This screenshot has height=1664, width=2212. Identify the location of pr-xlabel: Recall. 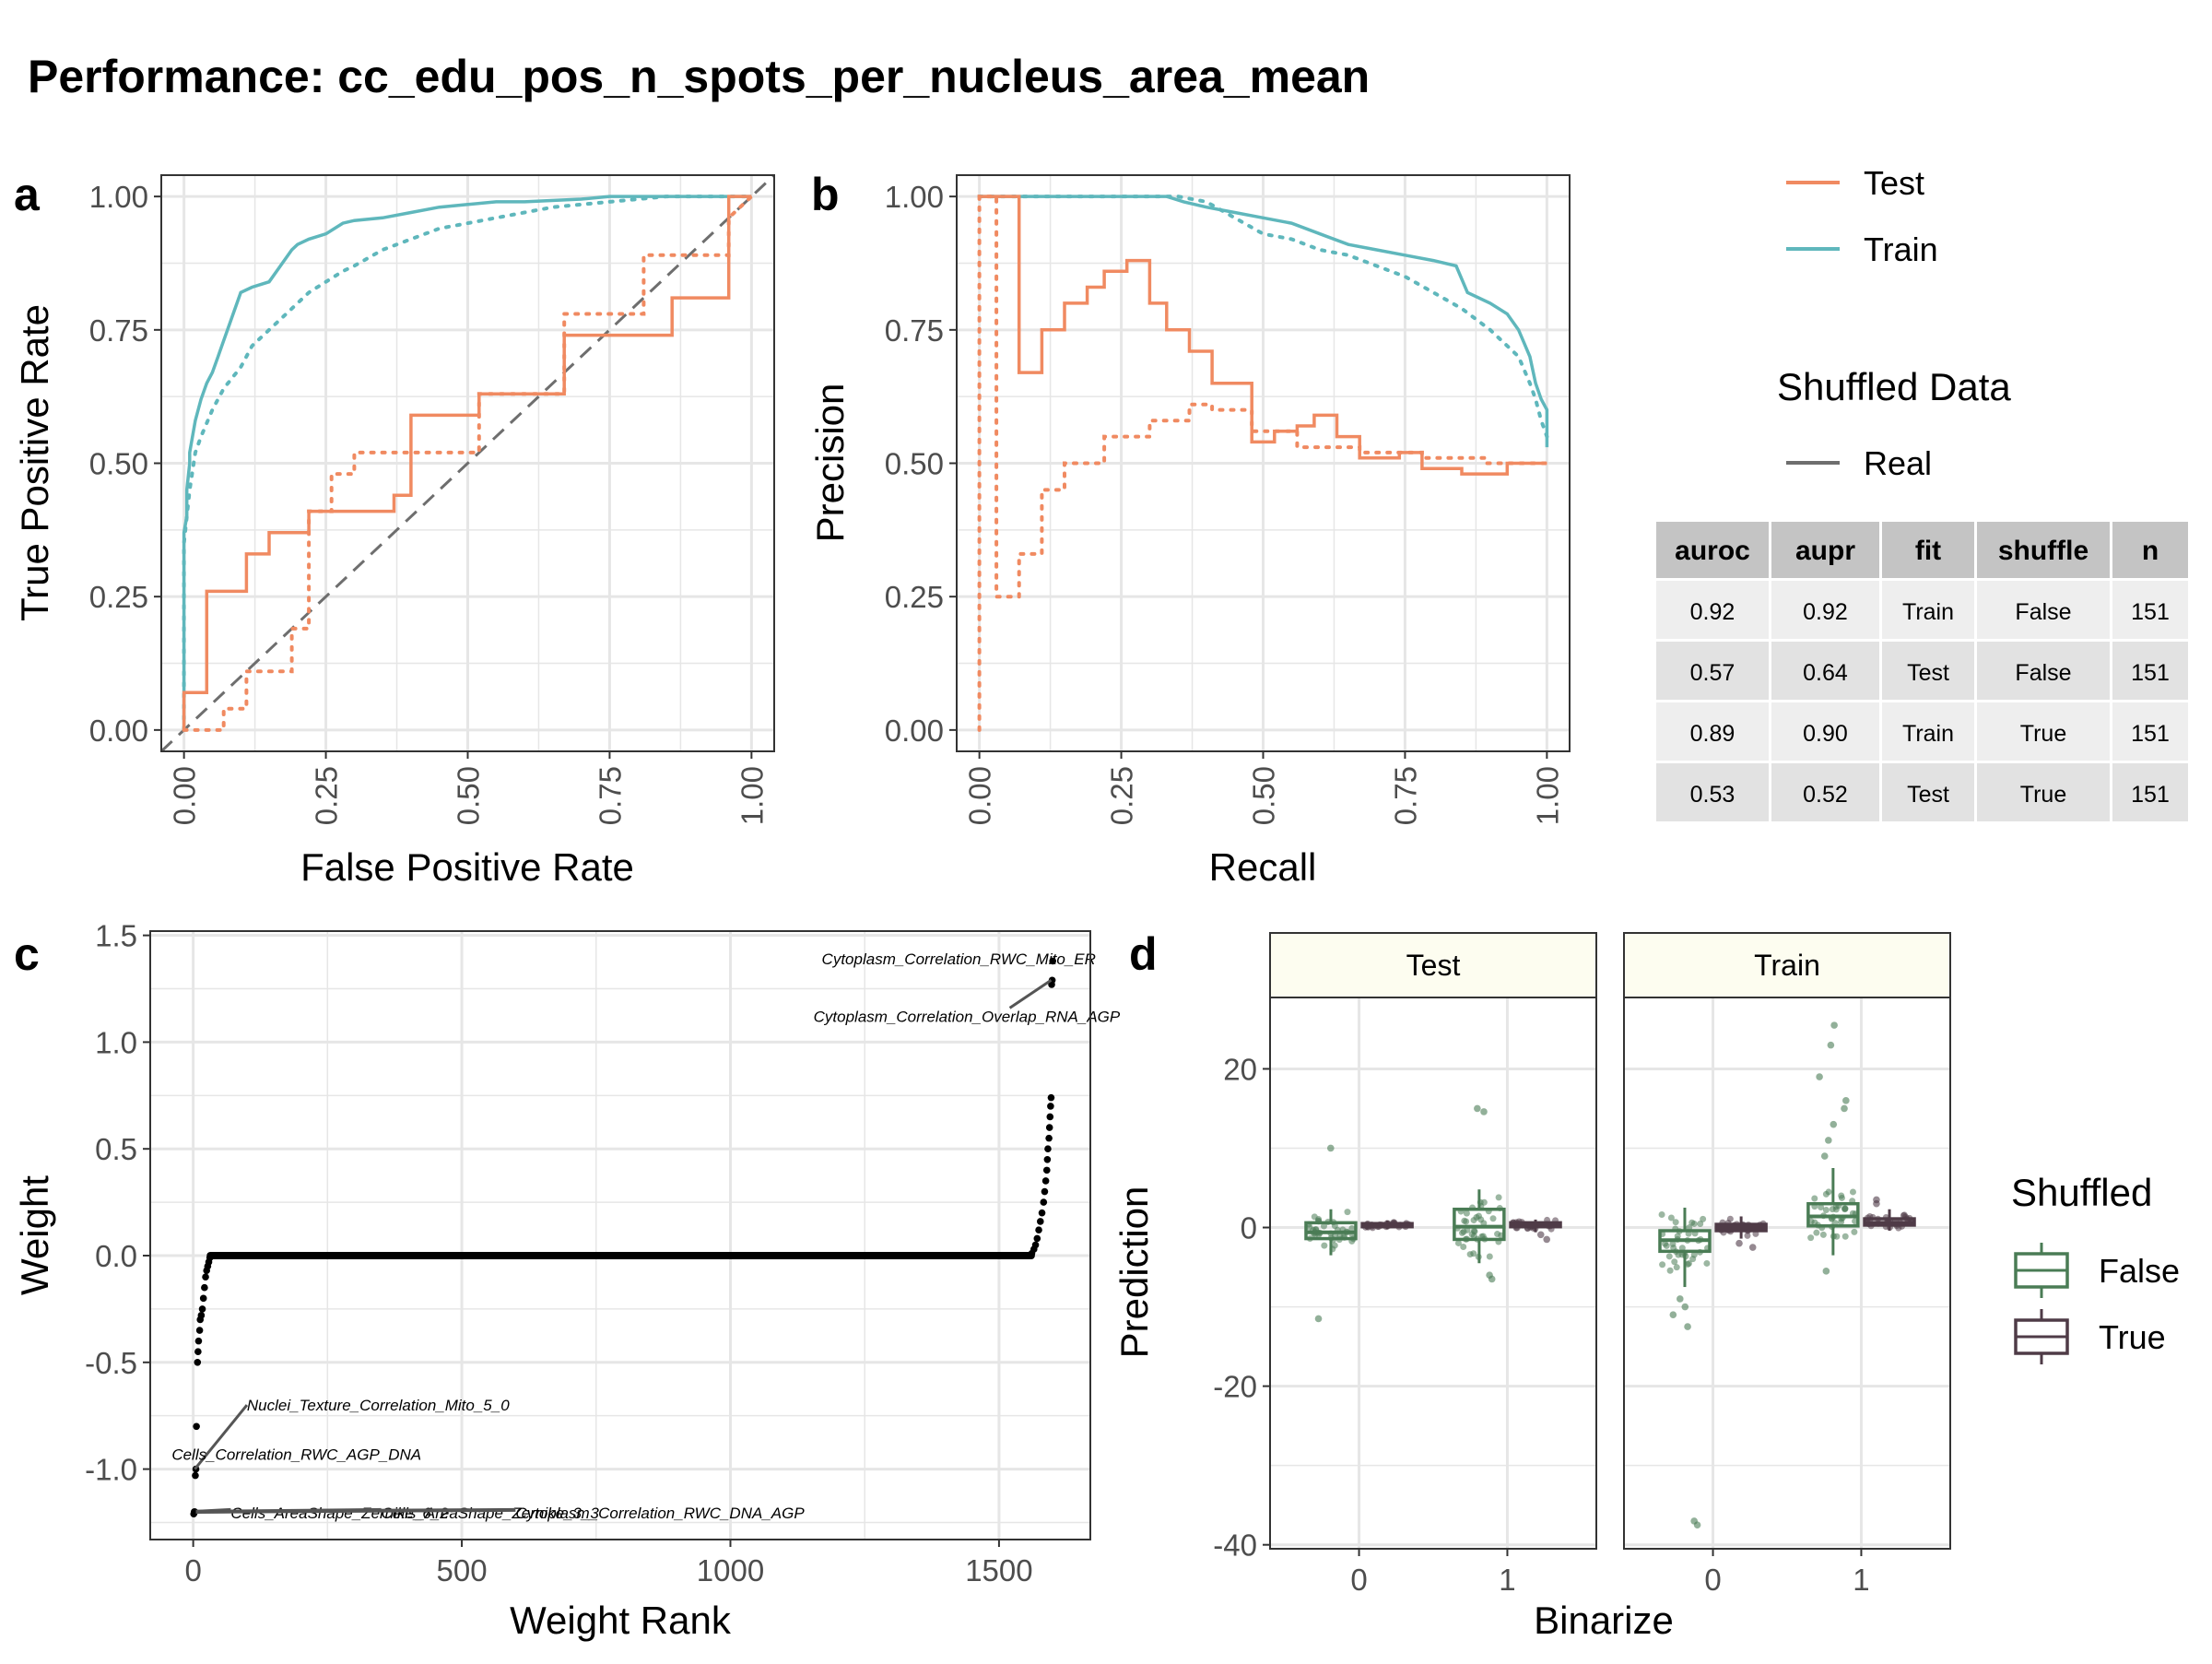
(1263, 867).